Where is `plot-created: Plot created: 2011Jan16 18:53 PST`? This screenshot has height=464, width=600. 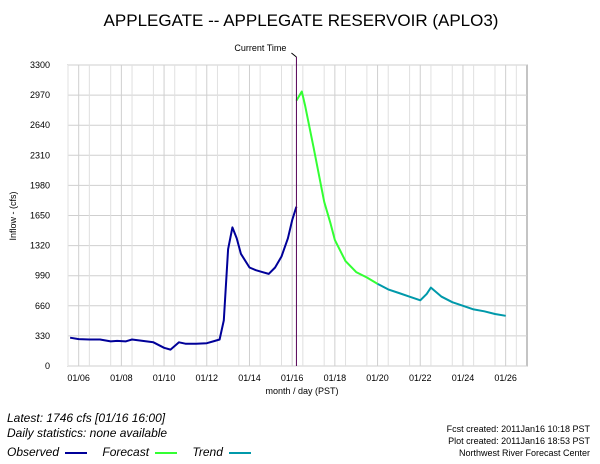 plot-created: Plot created: 2011Jan16 18:53 PST is located at coordinates (519, 441).